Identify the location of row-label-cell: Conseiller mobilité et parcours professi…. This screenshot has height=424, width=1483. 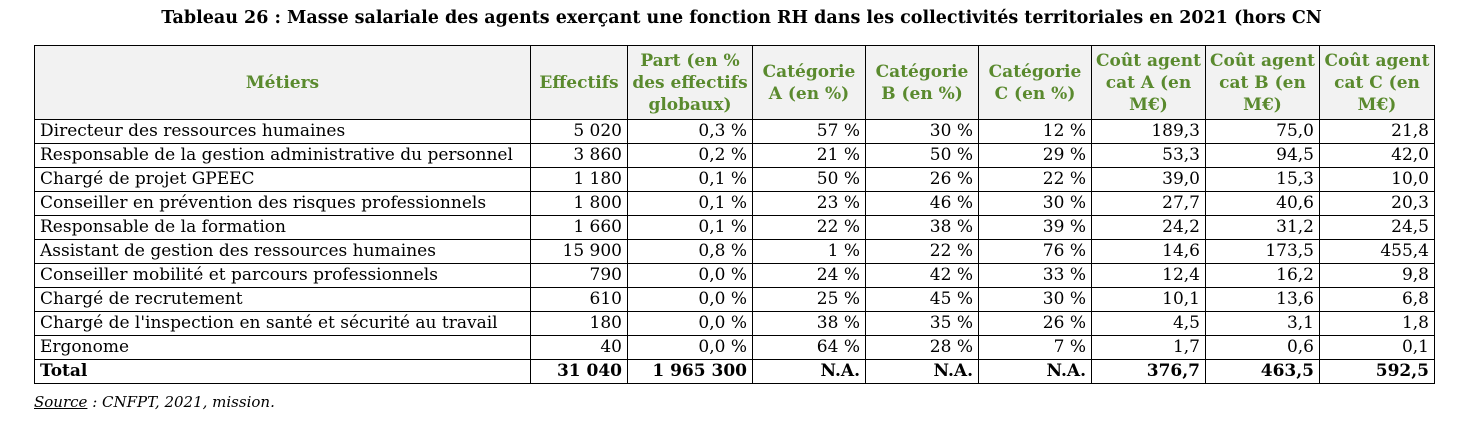
(282, 275).